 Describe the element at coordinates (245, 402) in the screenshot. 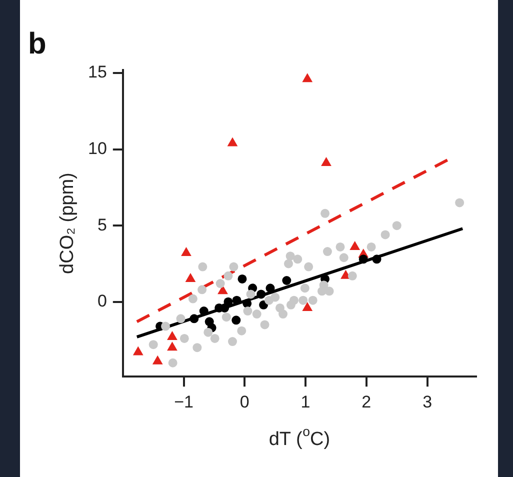

I see `x-tick-label: 0` at that location.